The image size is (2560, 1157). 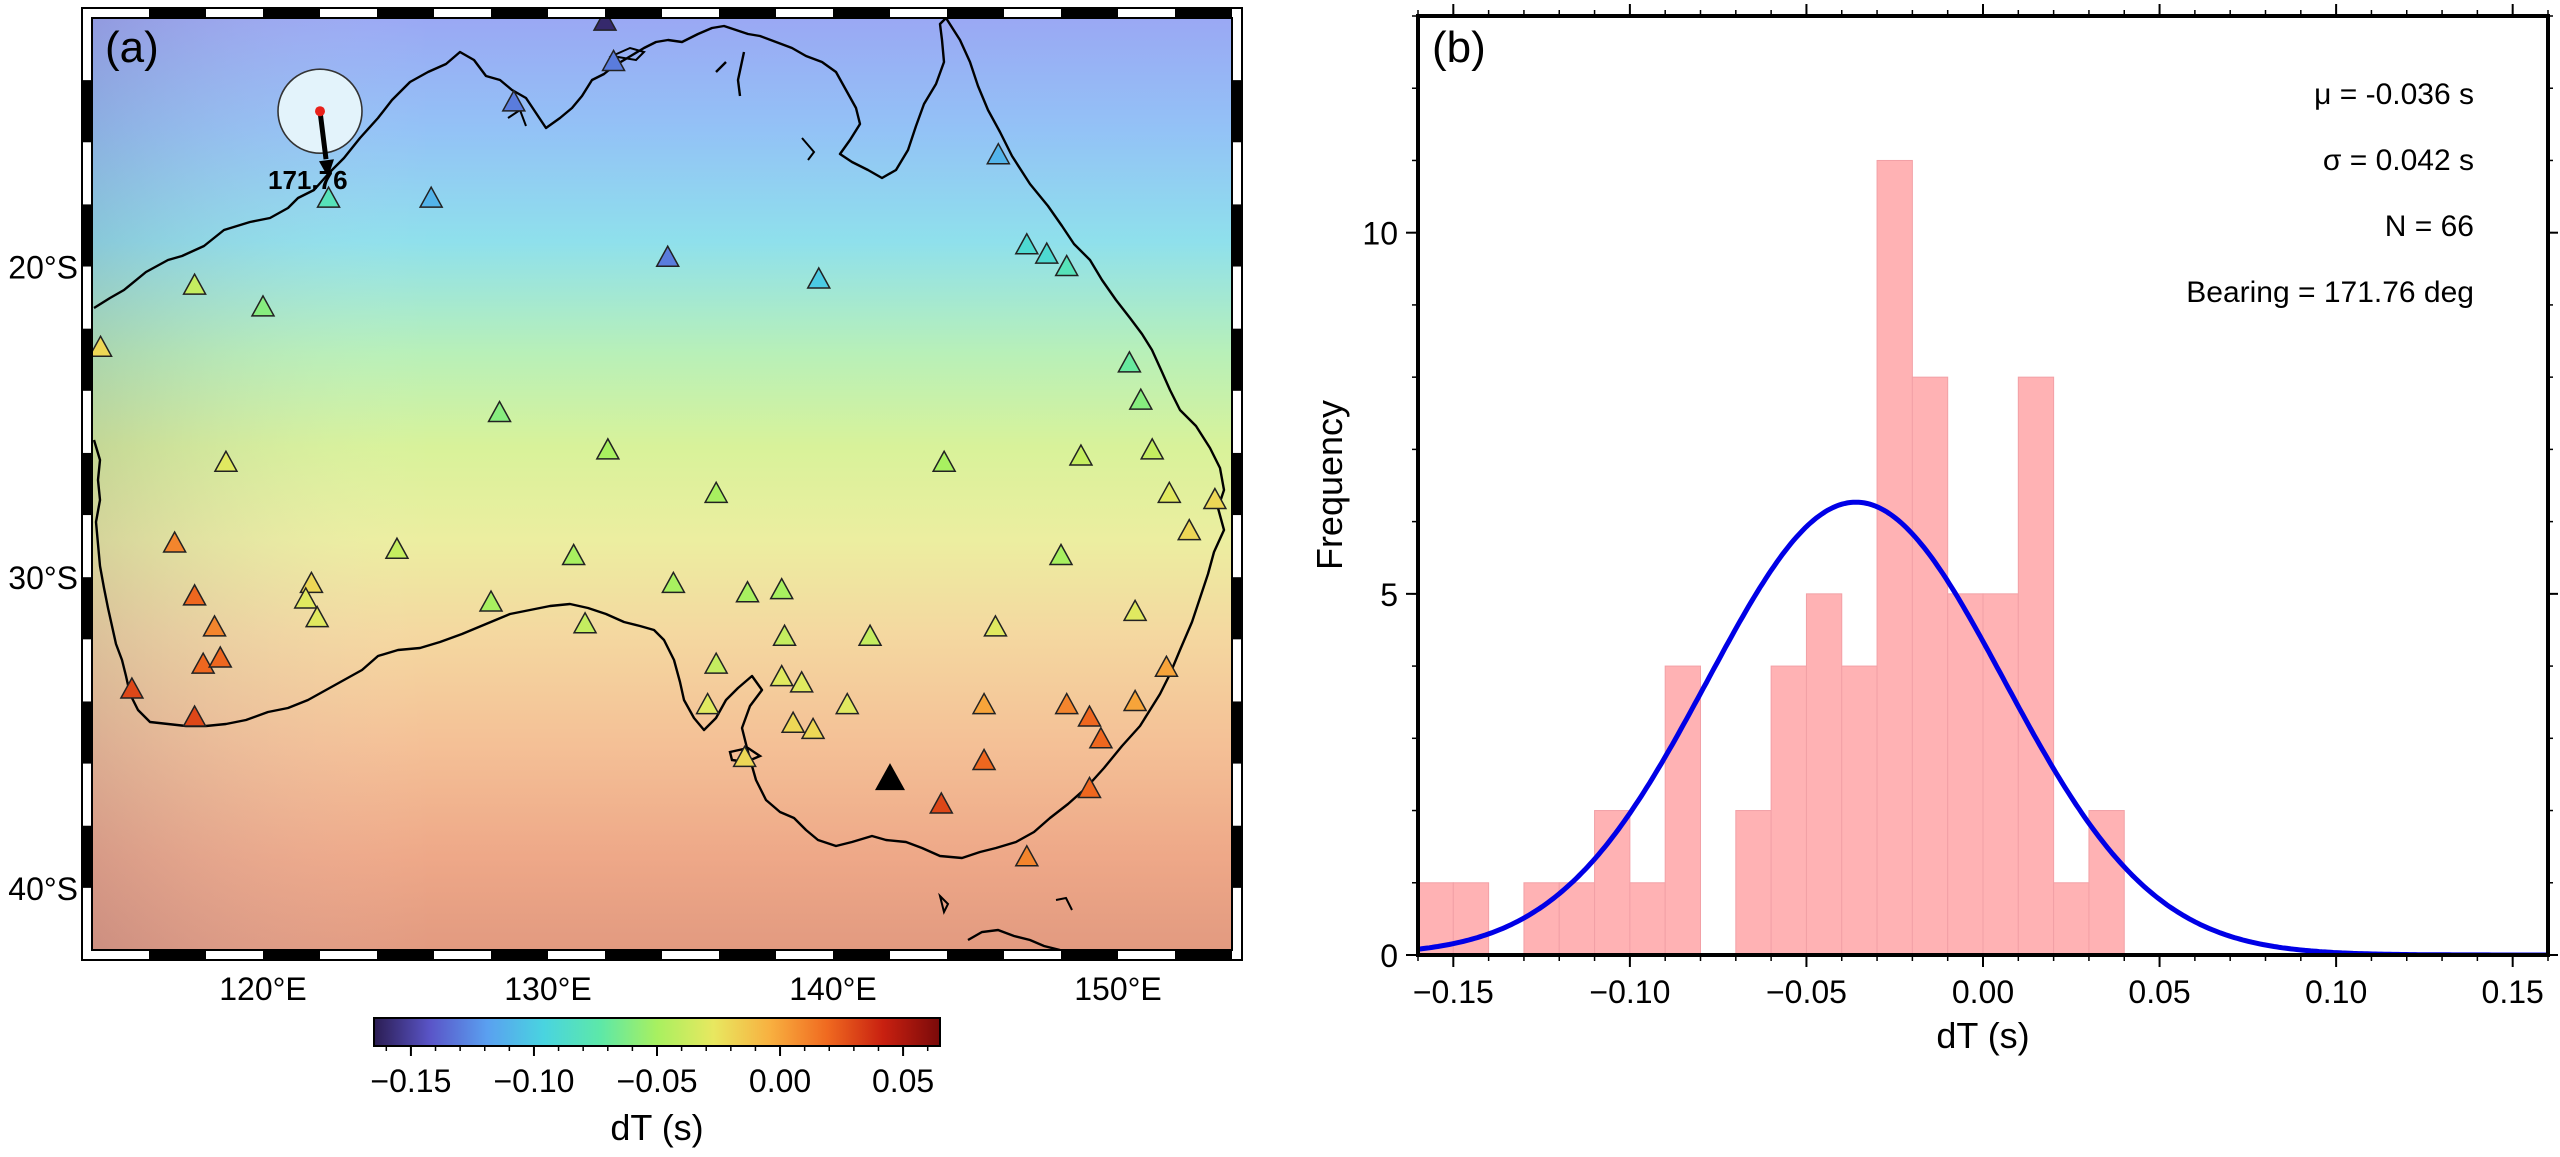 What do you see at coordinates (320, 111) in the screenshot?
I see `source-dot` at bounding box center [320, 111].